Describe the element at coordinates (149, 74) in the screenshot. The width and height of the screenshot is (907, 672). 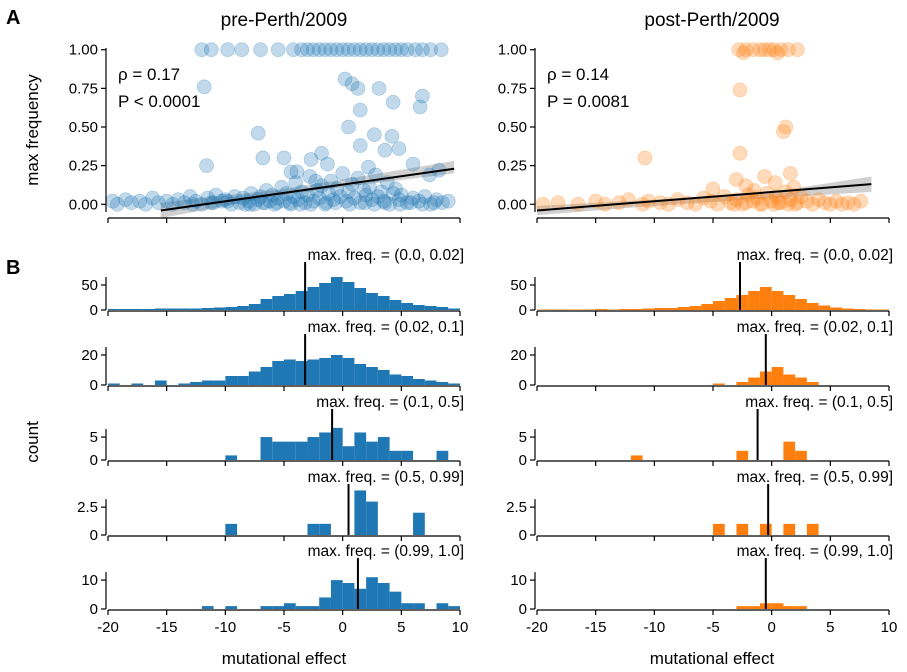
I see `scatter-pre-rho-annotation: ρ = 0.17` at that location.